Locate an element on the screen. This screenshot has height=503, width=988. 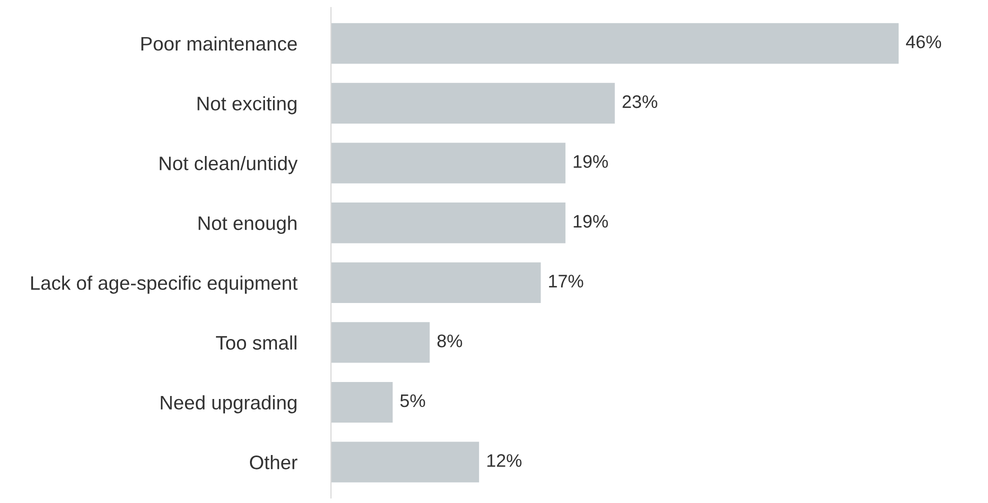
data-label: 8% is located at coordinates (449, 341).